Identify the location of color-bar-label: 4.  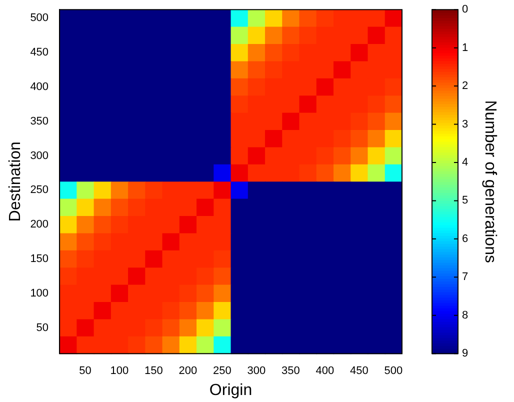
(465, 162).